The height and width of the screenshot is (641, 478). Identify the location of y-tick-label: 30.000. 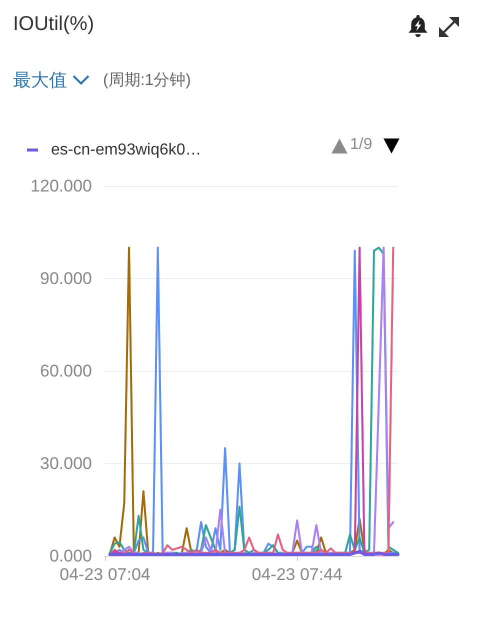
(66, 463).